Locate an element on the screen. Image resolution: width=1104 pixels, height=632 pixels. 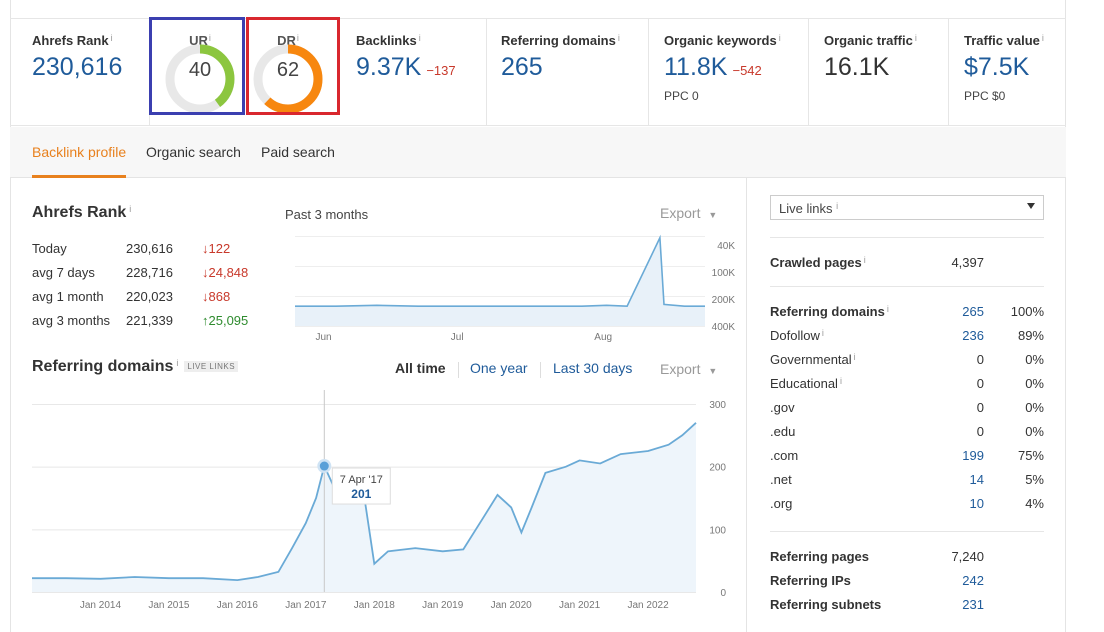
range-all-time: All time is located at coordinates (420, 368).